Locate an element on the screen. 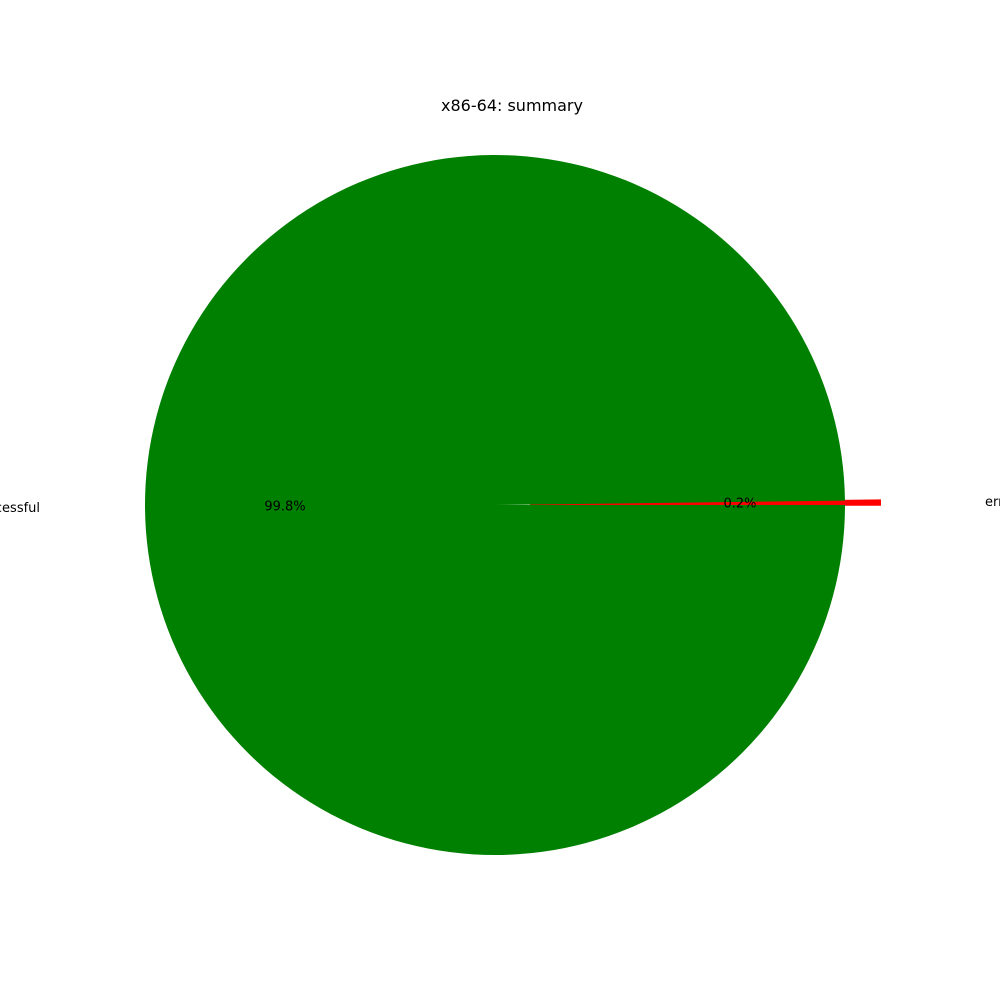 This screenshot has width=1000, height=1000. slice-label-successful: successful is located at coordinates (20, 508).